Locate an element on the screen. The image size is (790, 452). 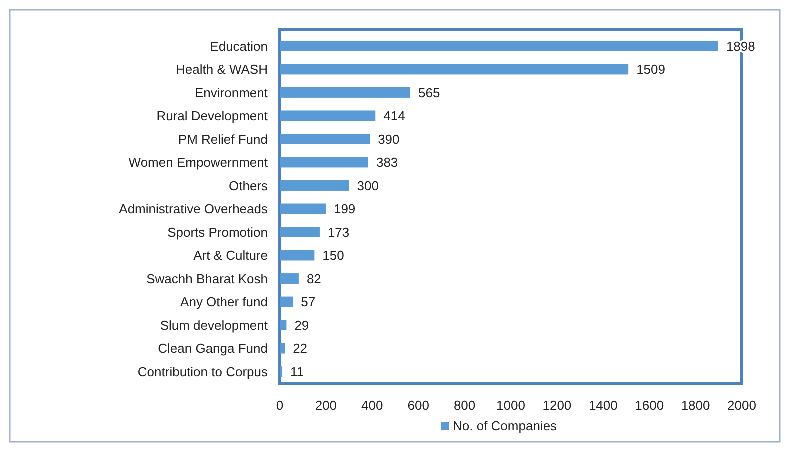
y-tick-label: Others is located at coordinates (248, 186).